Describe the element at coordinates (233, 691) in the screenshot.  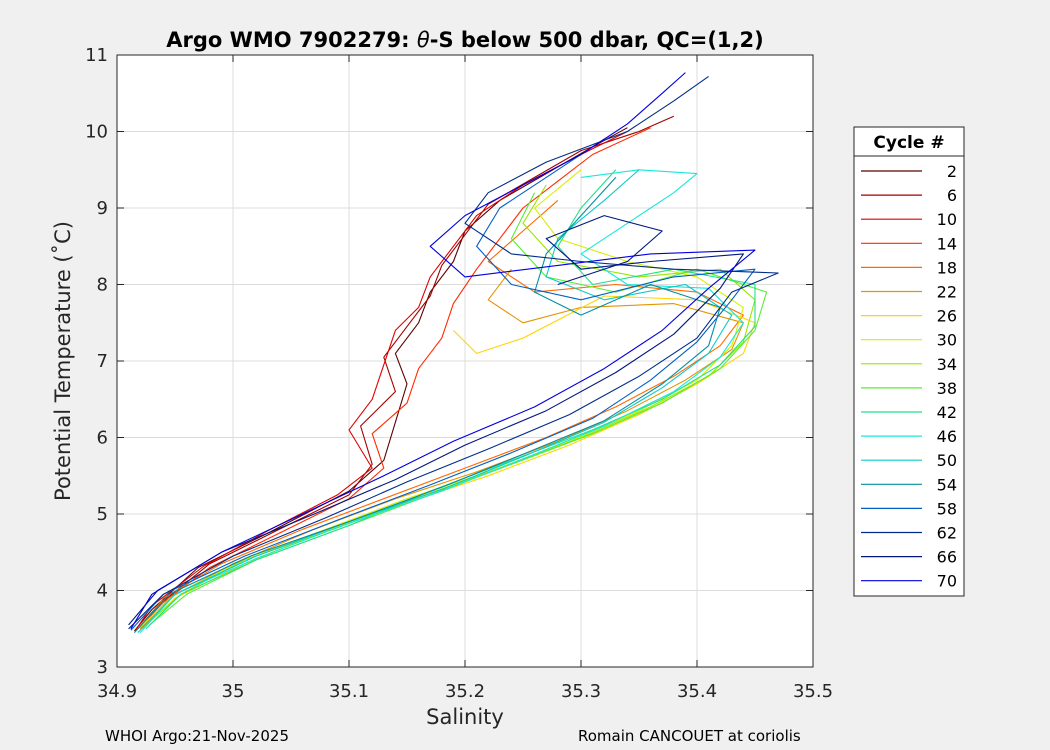
I see `x-tick-label: 35` at that location.